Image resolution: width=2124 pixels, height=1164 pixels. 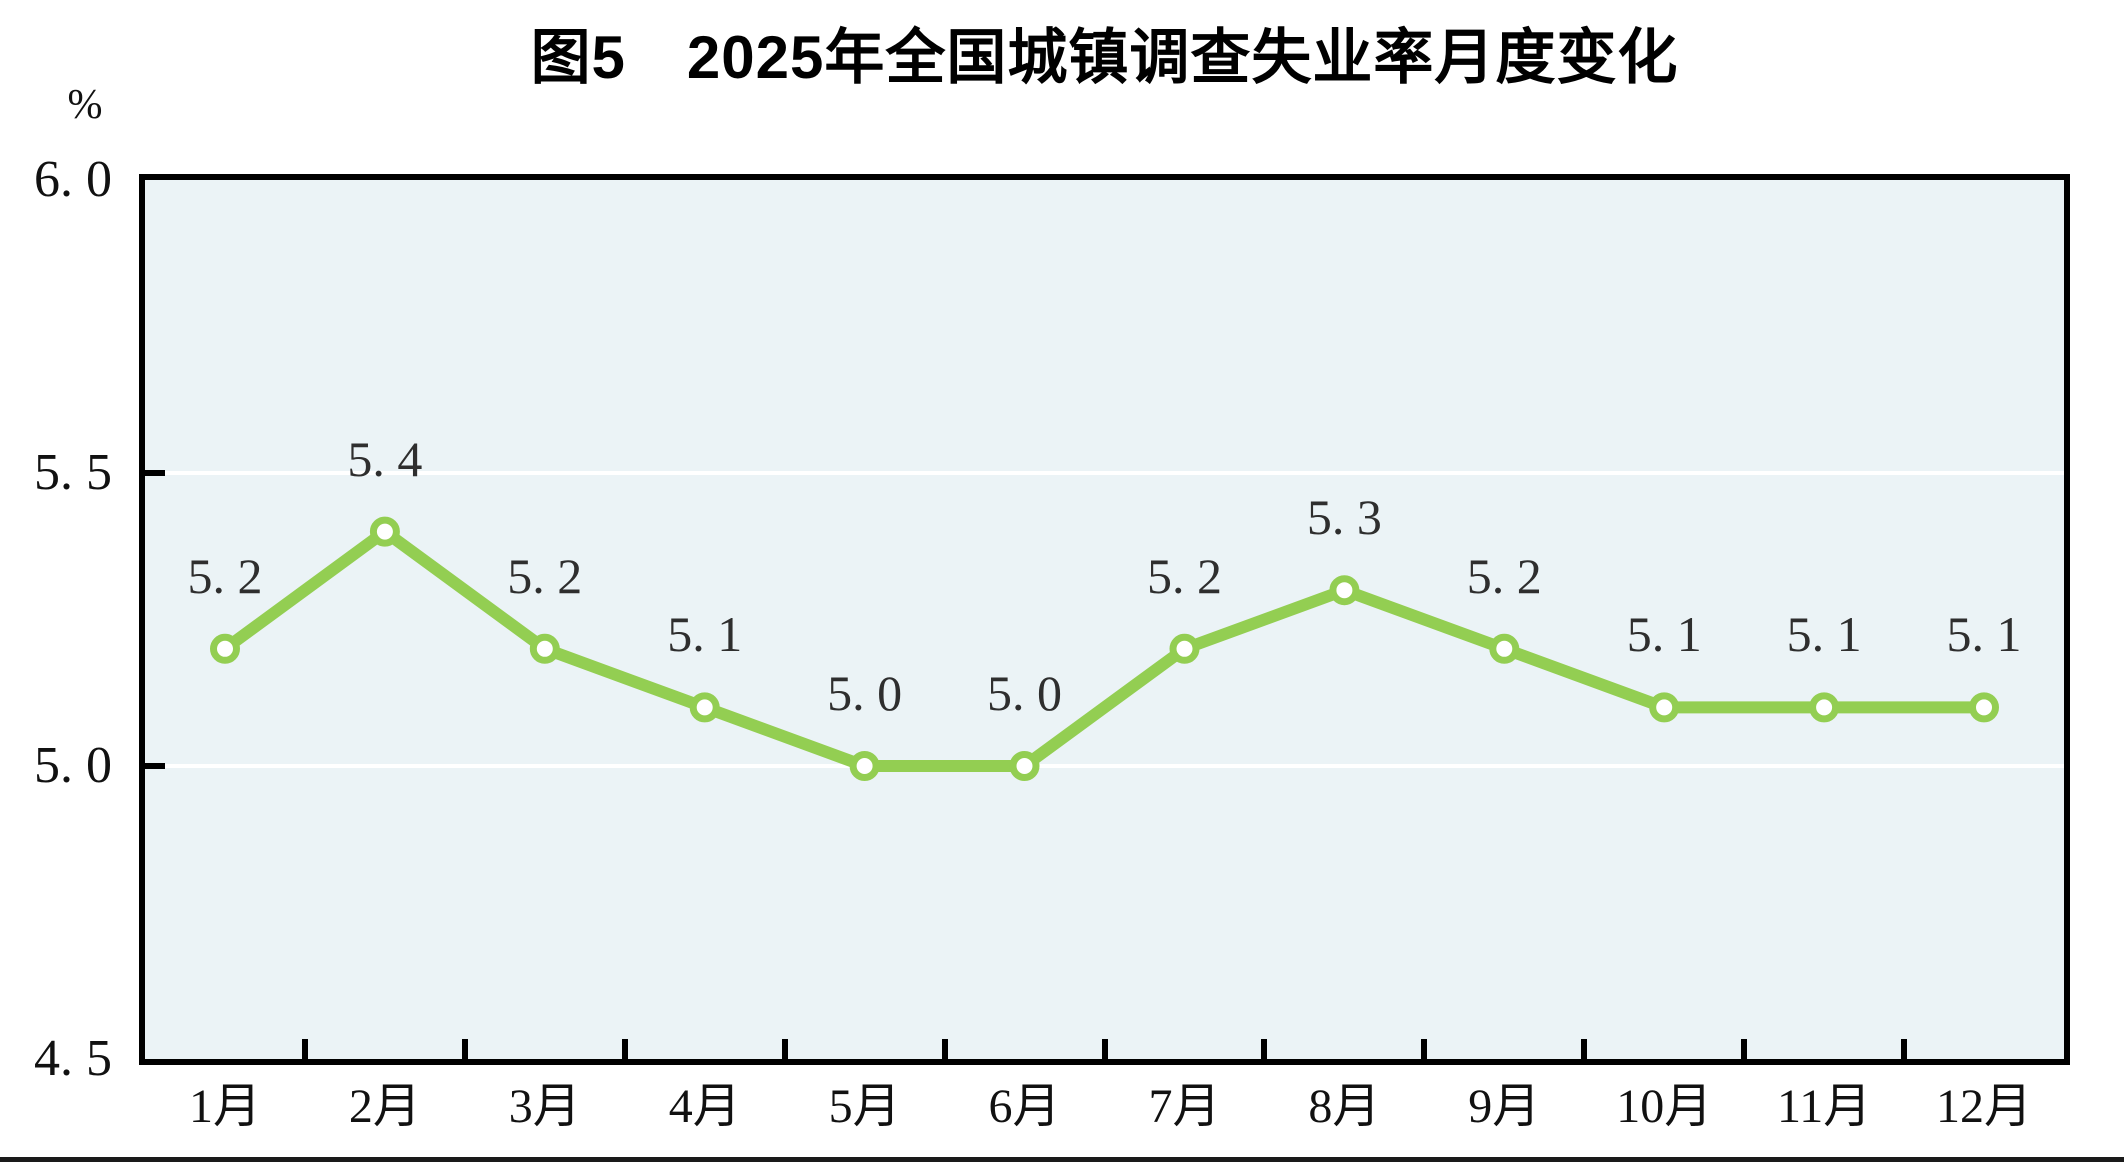 I want to click on y-axis-unit-label: %, so click(x=85, y=105).